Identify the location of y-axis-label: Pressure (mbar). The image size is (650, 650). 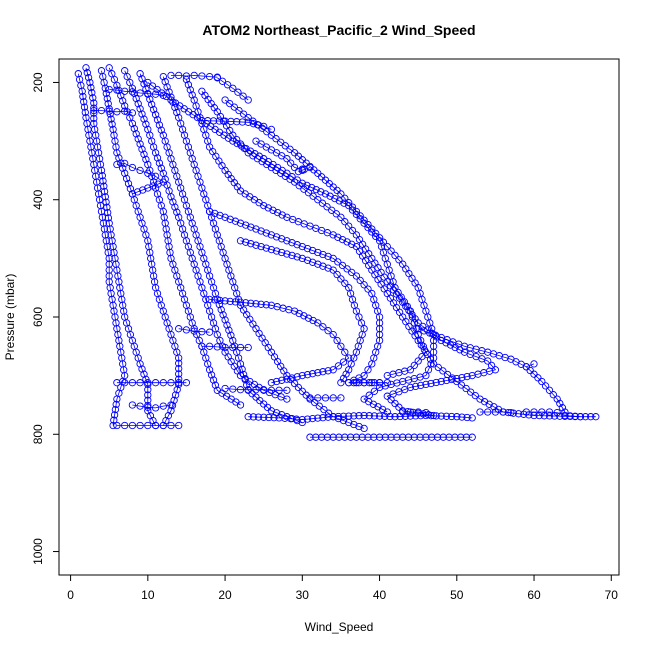
(10, 317).